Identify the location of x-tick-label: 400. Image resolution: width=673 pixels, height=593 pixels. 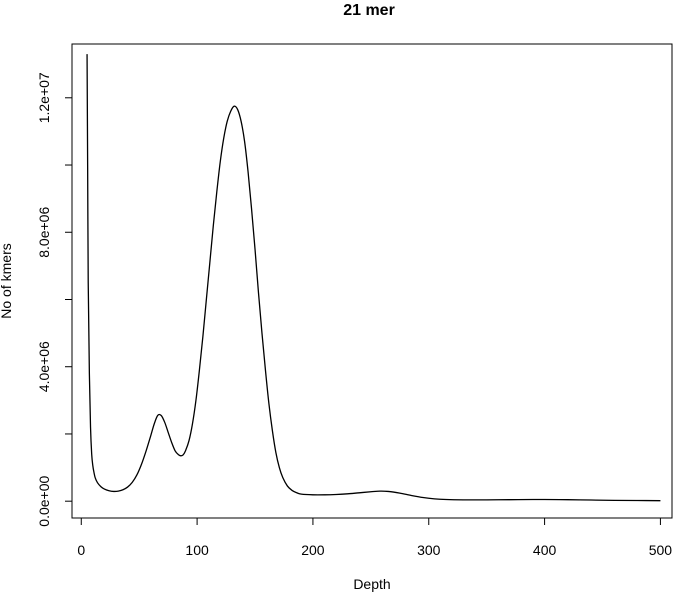
(545, 550).